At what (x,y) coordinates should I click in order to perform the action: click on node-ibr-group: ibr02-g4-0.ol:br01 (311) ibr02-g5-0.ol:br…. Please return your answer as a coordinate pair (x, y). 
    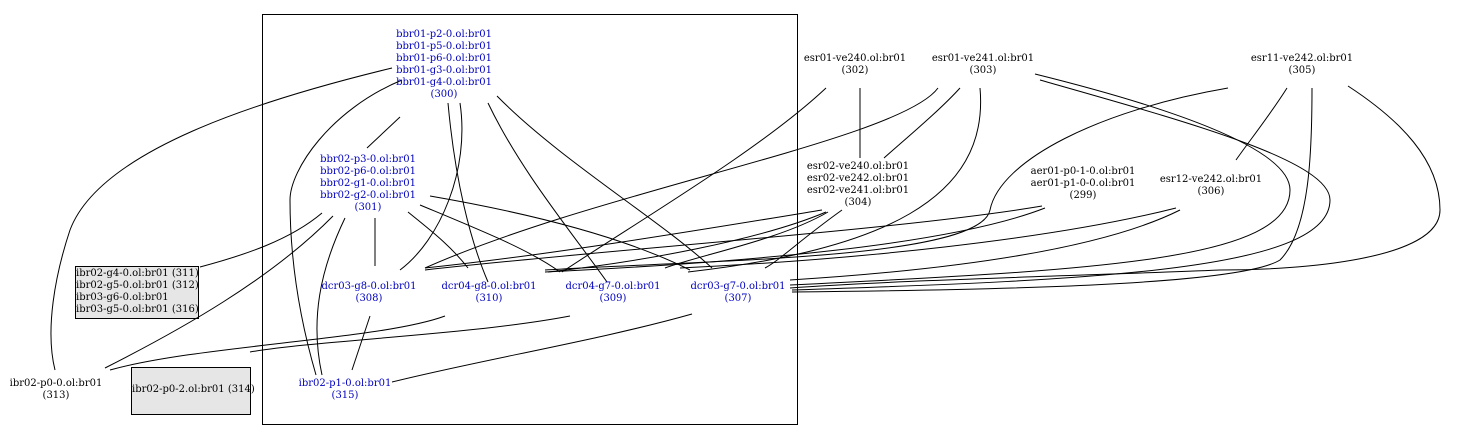
    Looking at the image, I should click on (137, 291).